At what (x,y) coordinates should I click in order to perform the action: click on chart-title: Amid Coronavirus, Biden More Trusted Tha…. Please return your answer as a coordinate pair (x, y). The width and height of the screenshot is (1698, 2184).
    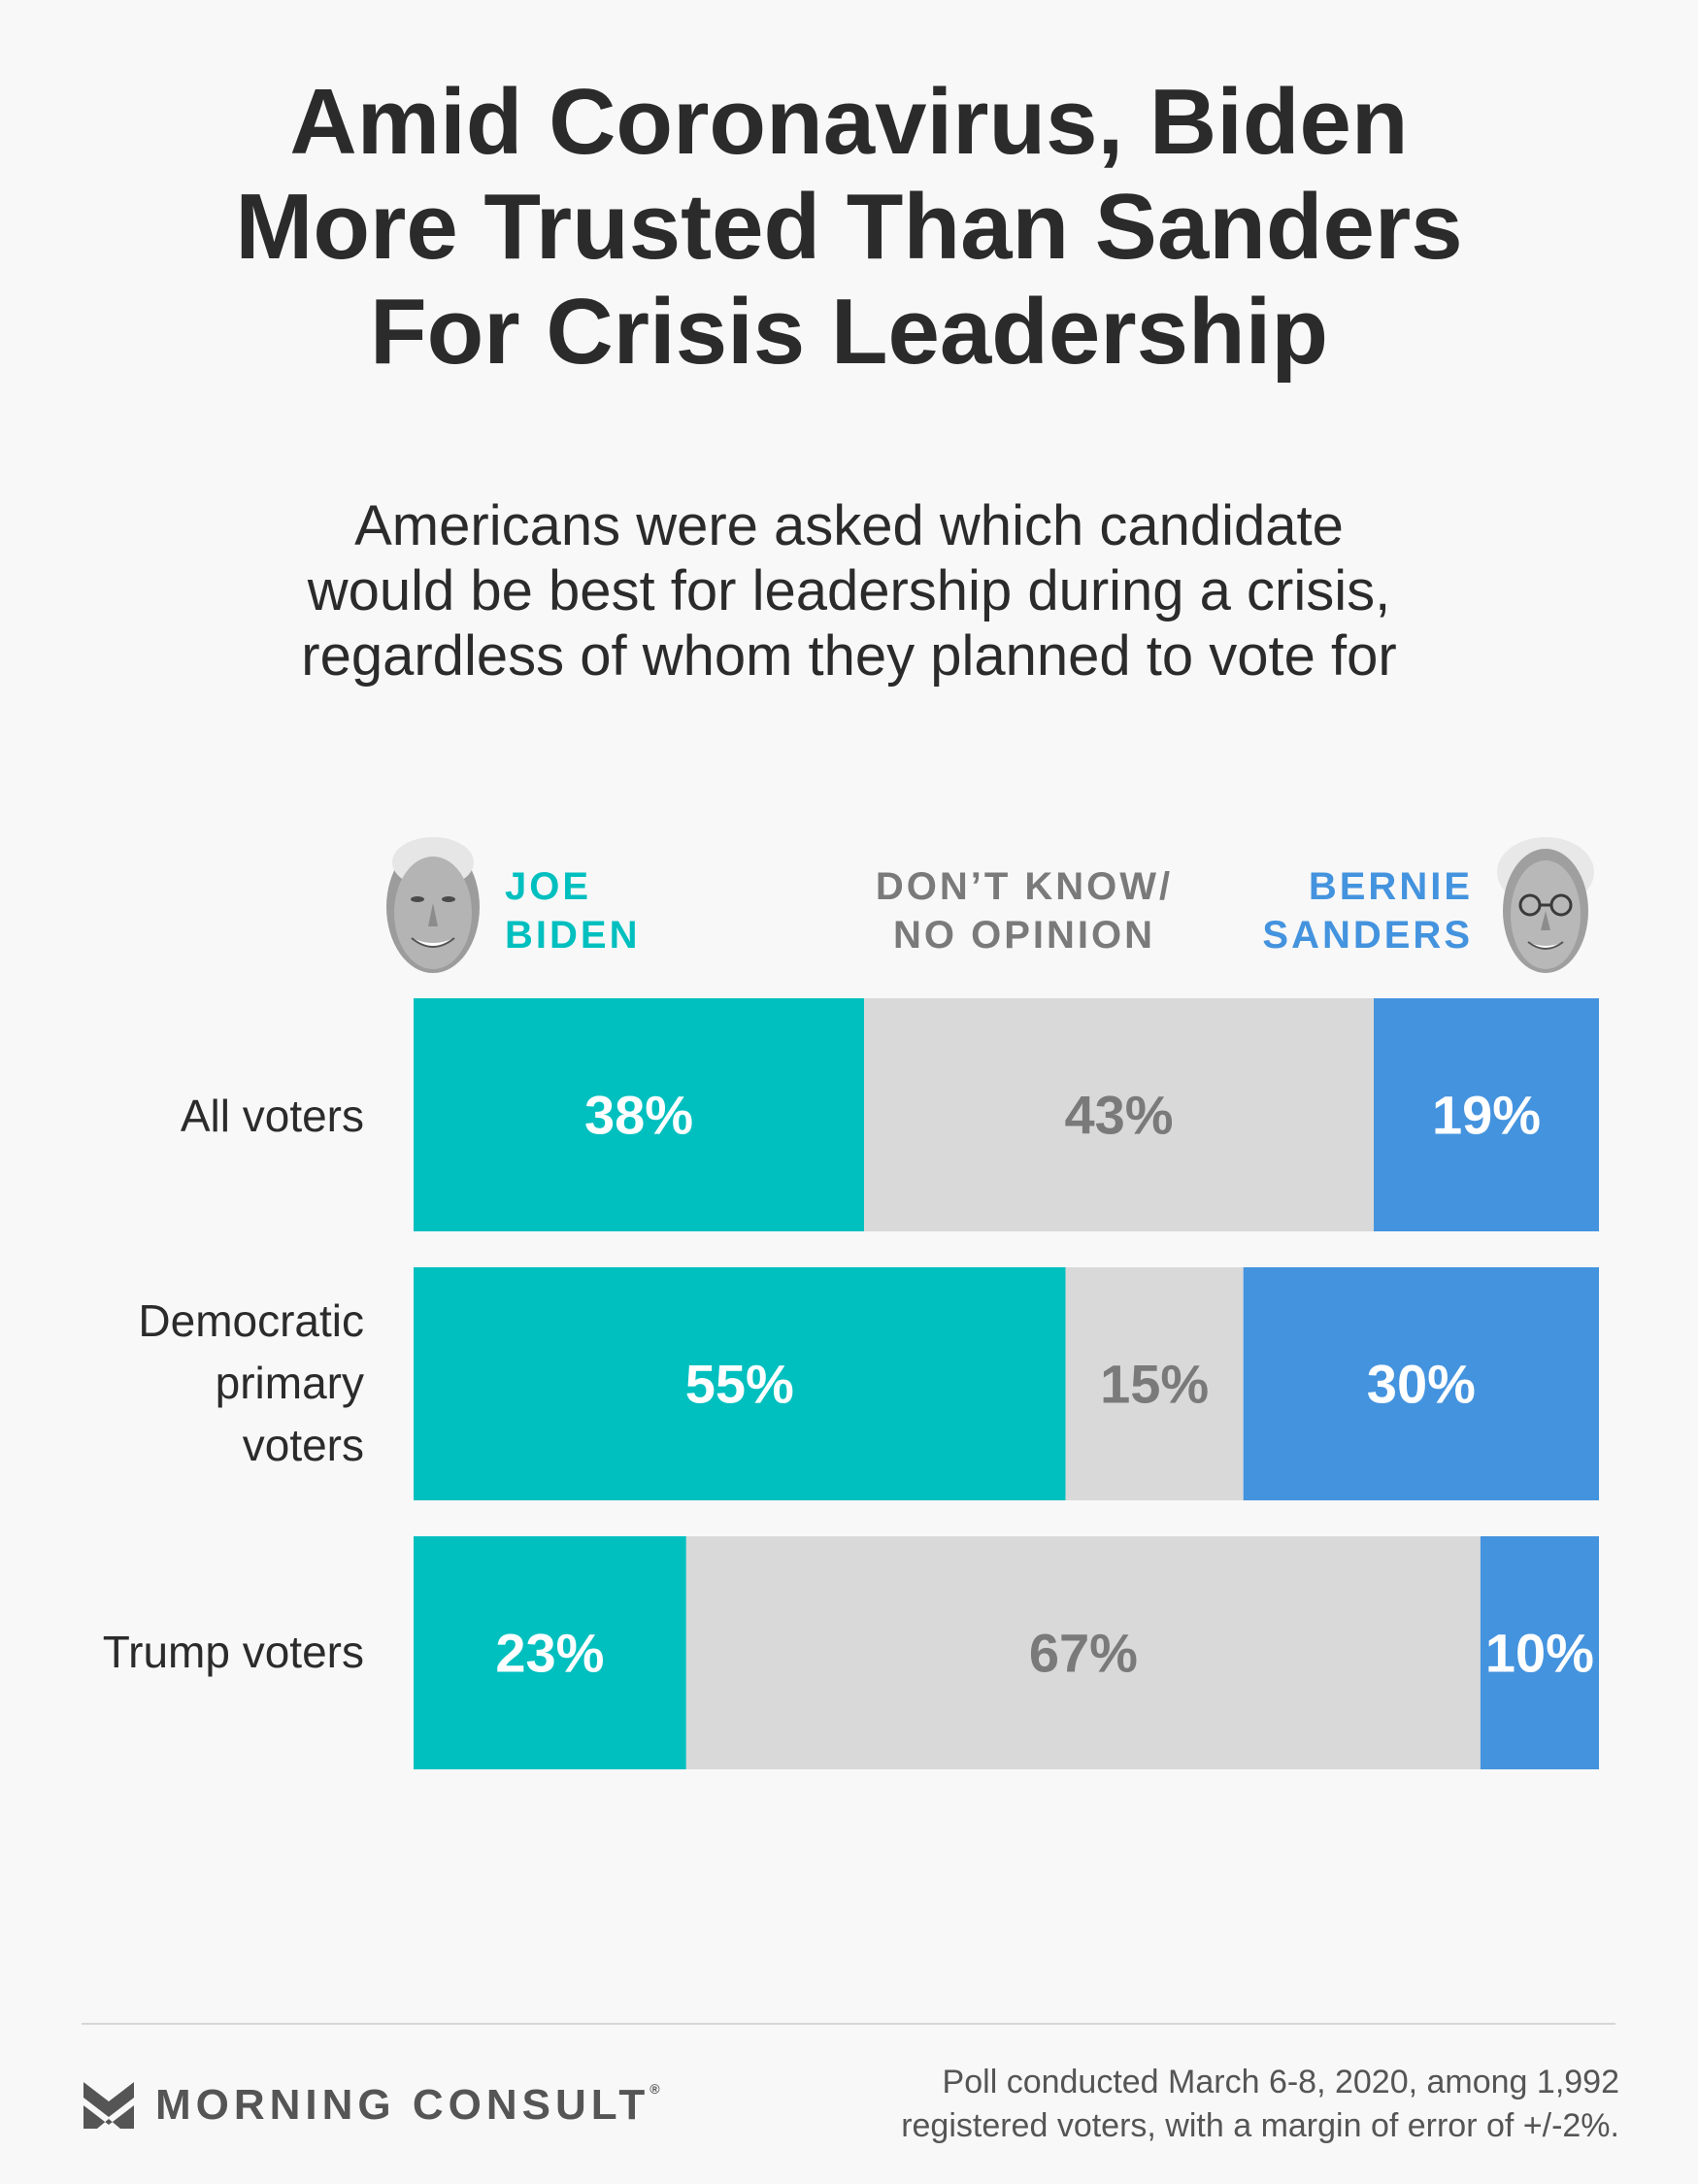
    Looking at the image, I should click on (849, 227).